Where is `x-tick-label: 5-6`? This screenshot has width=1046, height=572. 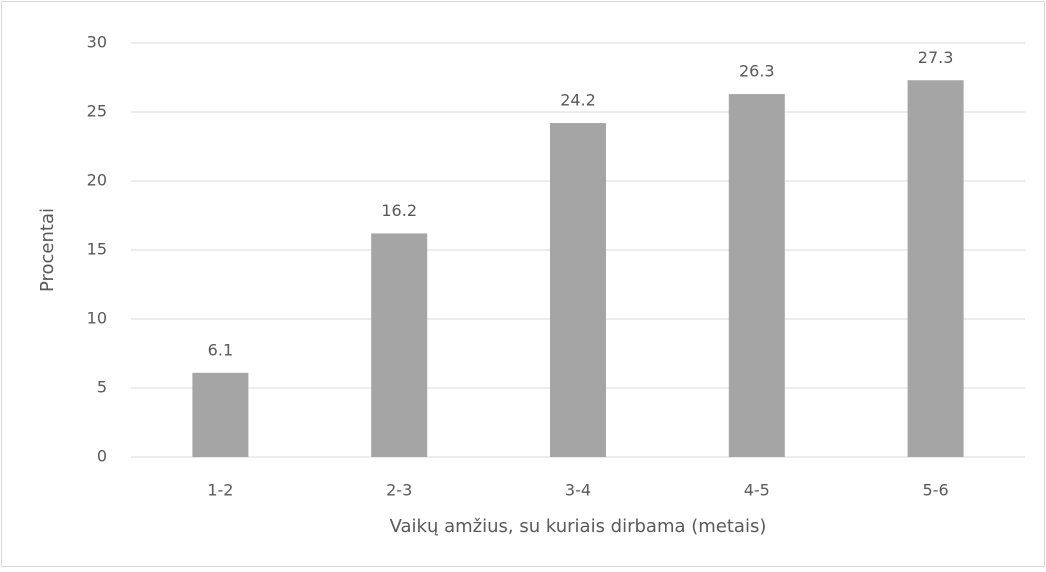
x-tick-label: 5-6 is located at coordinates (936, 490).